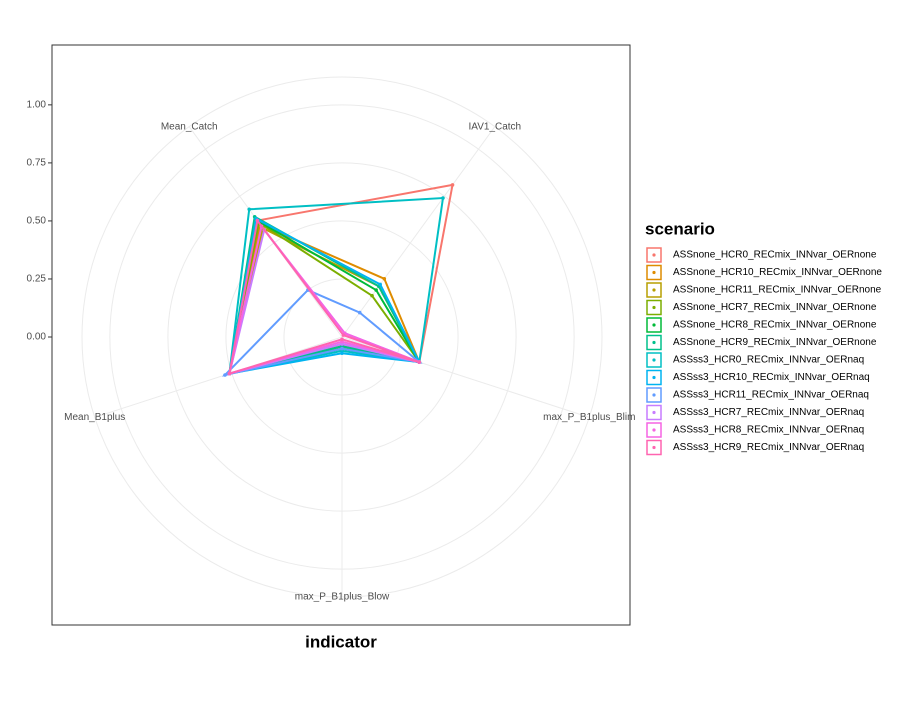 This screenshot has width=900, height=705. What do you see at coordinates (775, 307) in the screenshot?
I see `legend-label: ASSnone_HCR7_RECmix_INNvar_OERnone` at bounding box center [775, 307].